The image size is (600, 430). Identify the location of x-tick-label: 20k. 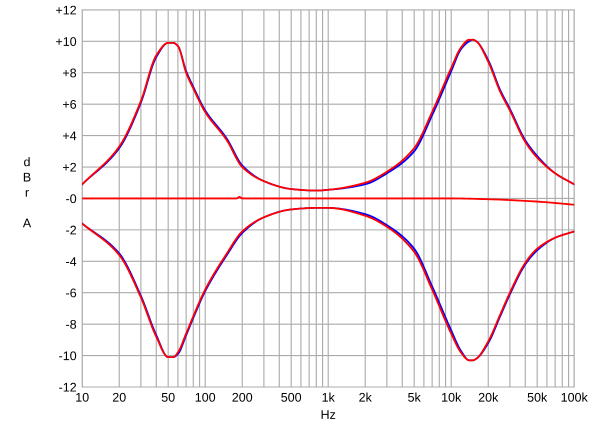
(488, 397).